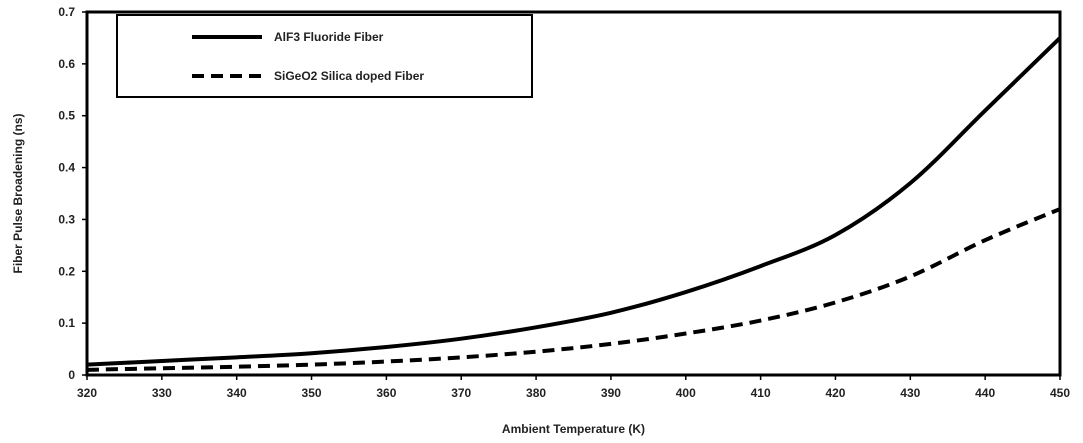  What do you see at coordinates (910, 393) in the screenshot?
I see `x-tick-label: 430` at bounding box center [910, 393].